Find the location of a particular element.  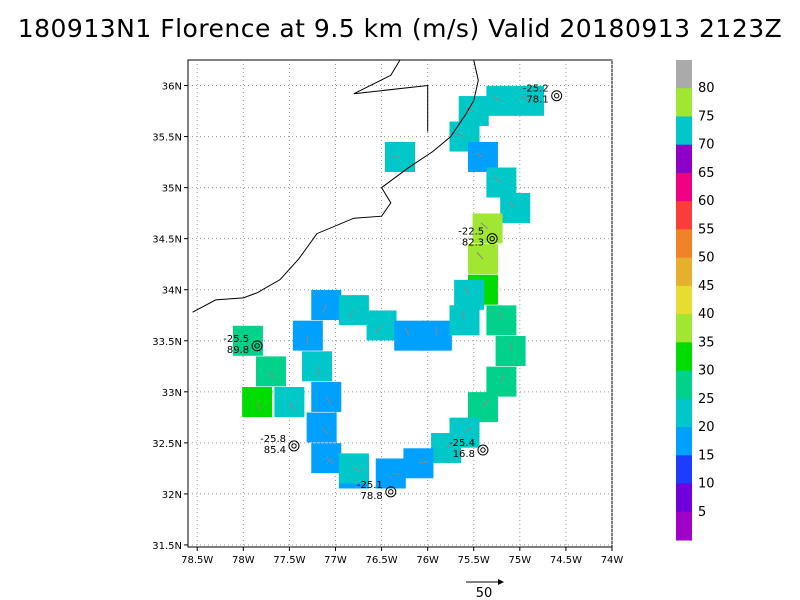

colorbar-label: 20 is located at coordinates (706, 427).